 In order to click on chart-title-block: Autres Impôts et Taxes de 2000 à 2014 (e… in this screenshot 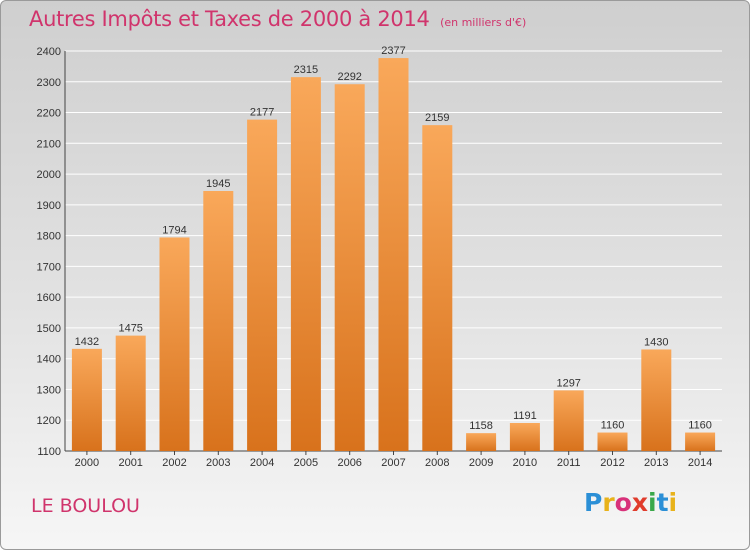, I will do `click(277, 19)`.